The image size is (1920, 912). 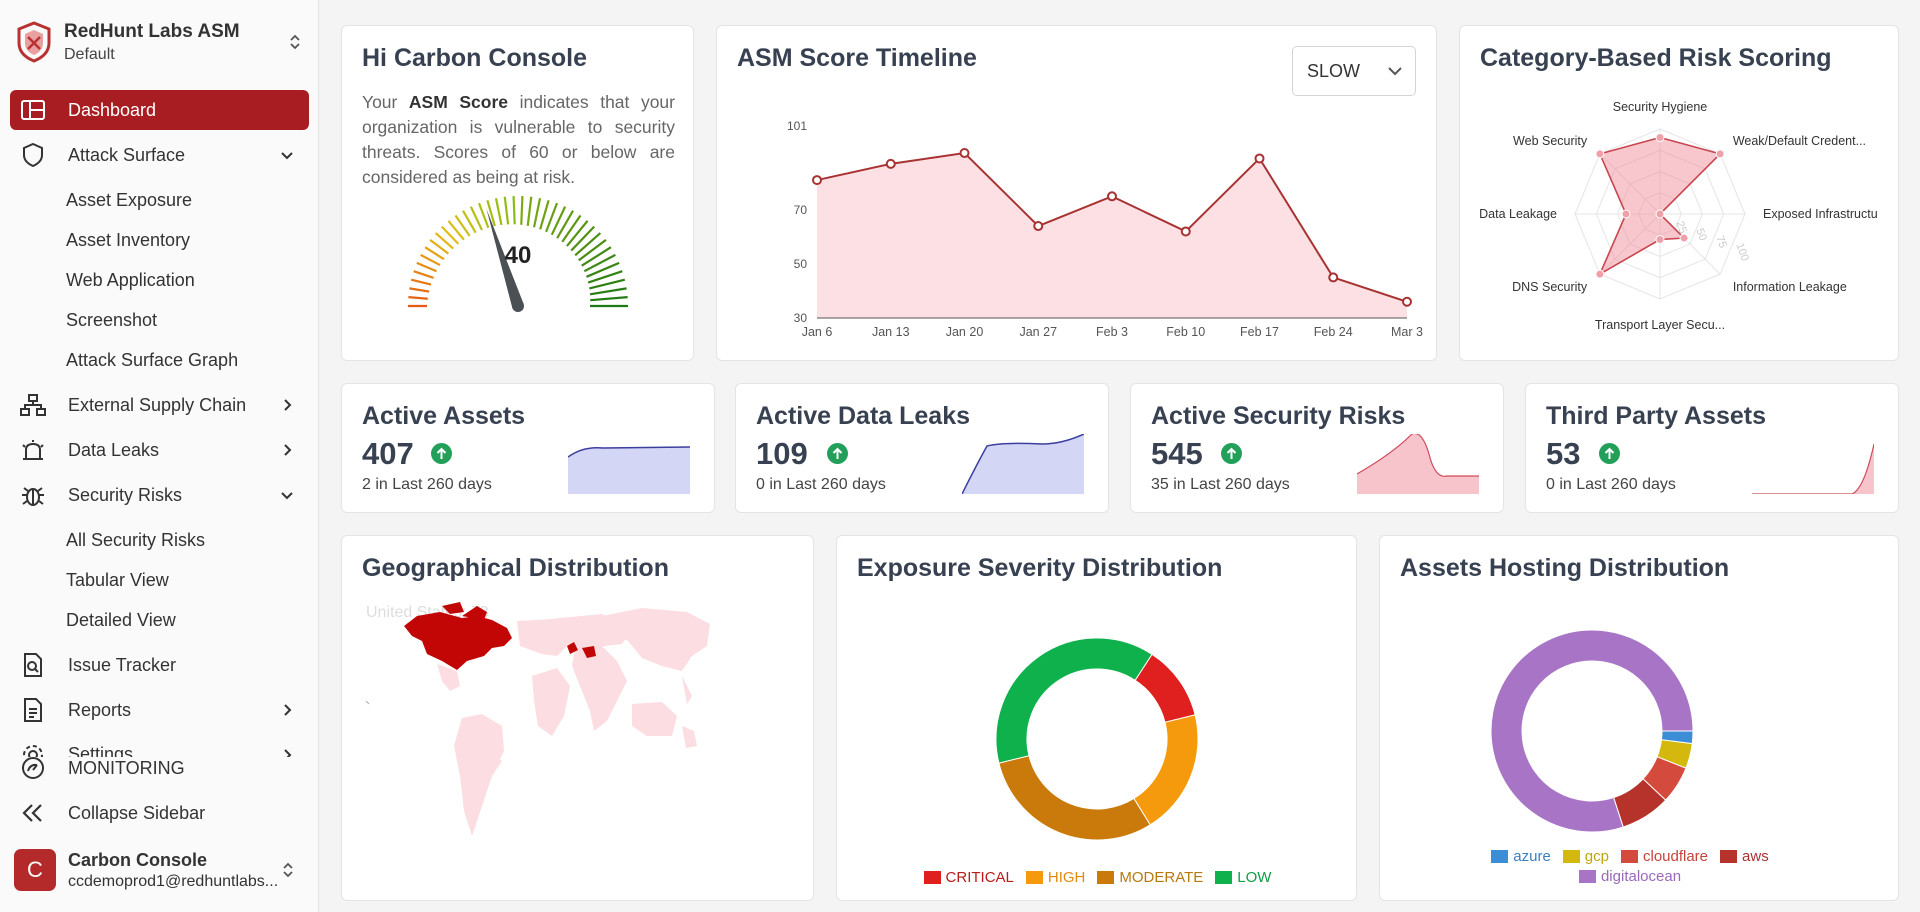 What do you see at coordinates (515, 568) in the screenshot?
I see `geo-title: Geographical Distribution` at bounding box center [515, 568].